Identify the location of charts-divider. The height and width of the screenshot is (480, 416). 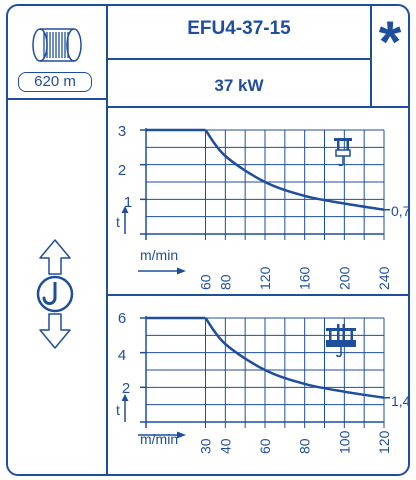
(258, 295).